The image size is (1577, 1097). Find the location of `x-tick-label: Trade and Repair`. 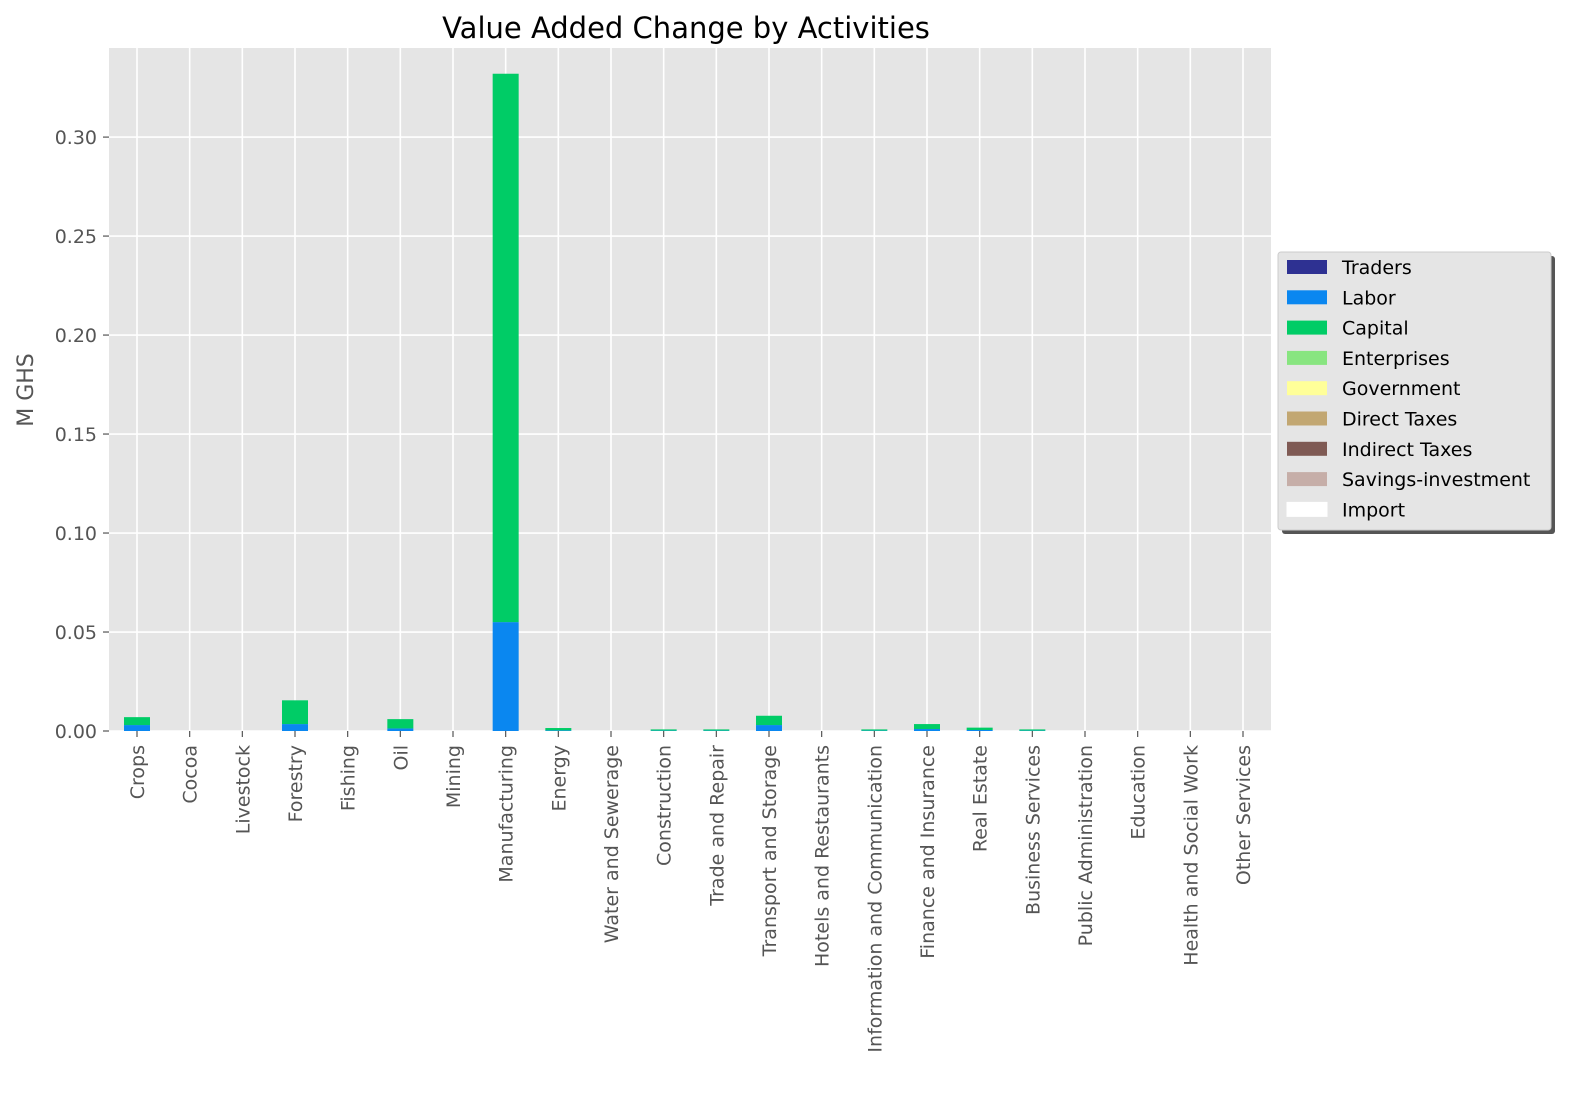

x-tick-label: Trade and Repair is located at coordinates (717, 826).